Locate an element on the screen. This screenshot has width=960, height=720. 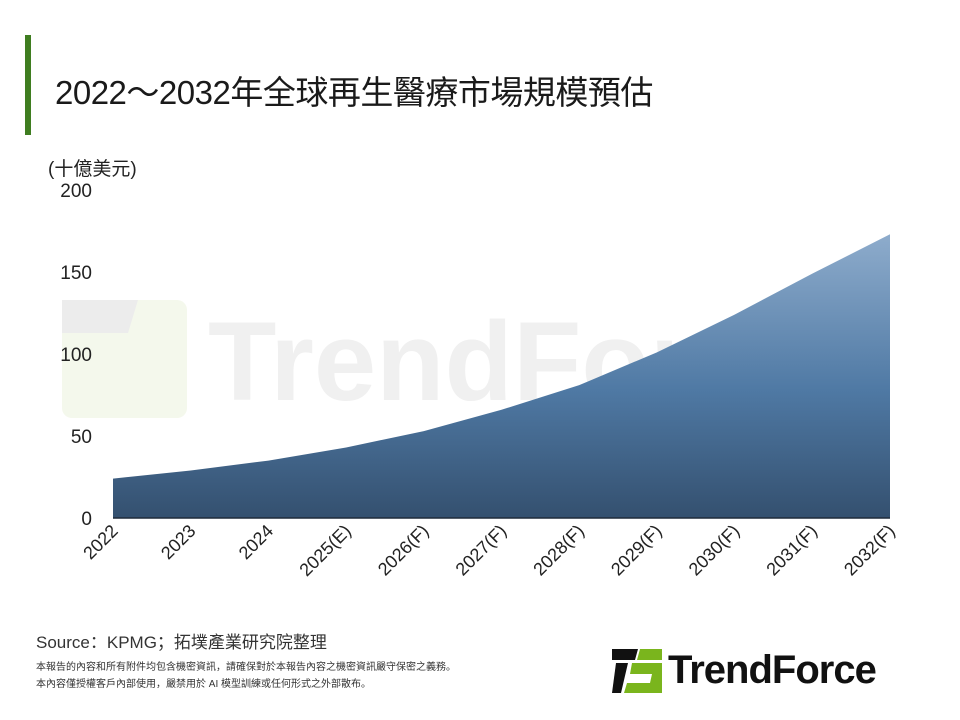
y-tick-label: 0 is located at coordinates (86, 519).